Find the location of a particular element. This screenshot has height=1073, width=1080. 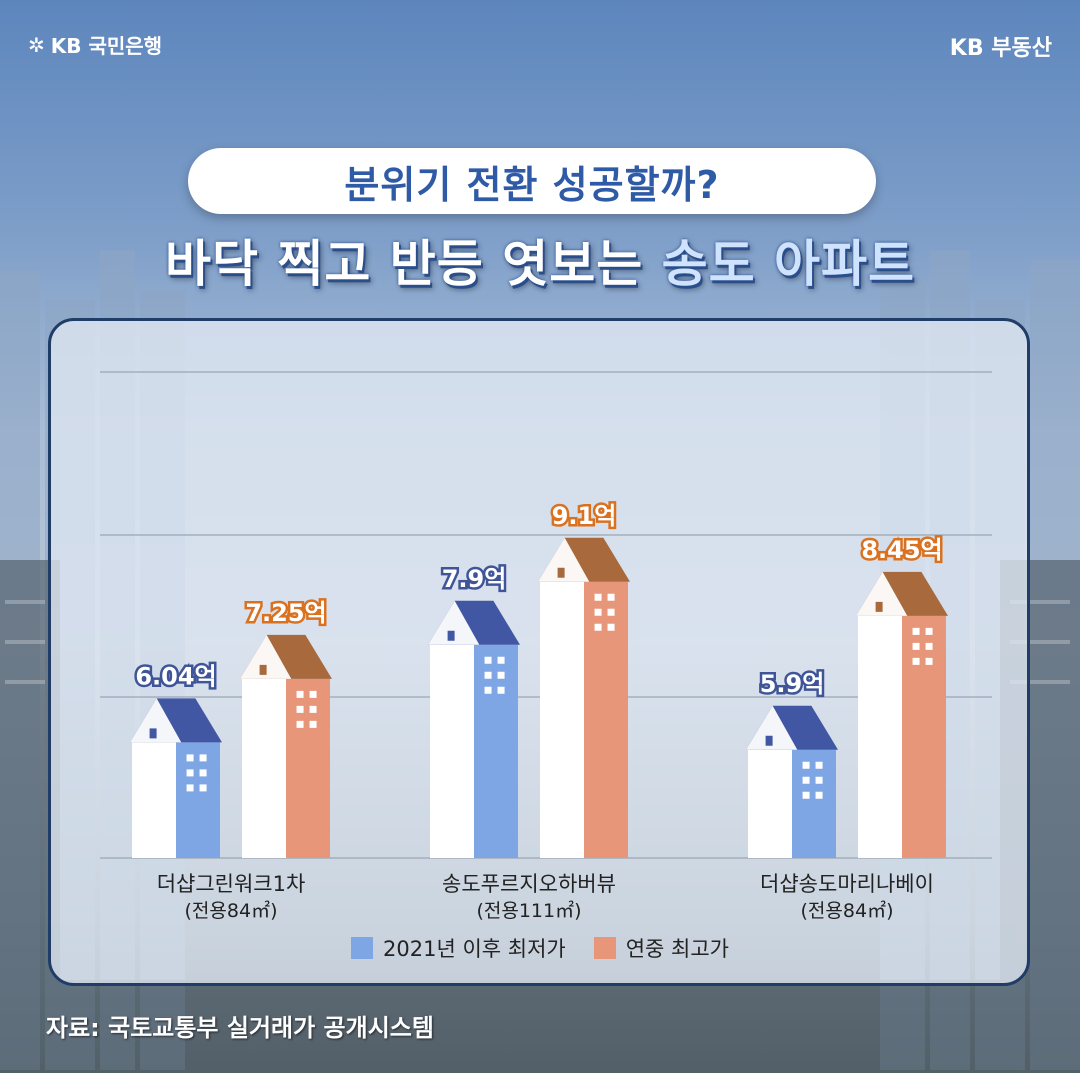

value-label: 9.1억 is located at coordinates (584, 516).